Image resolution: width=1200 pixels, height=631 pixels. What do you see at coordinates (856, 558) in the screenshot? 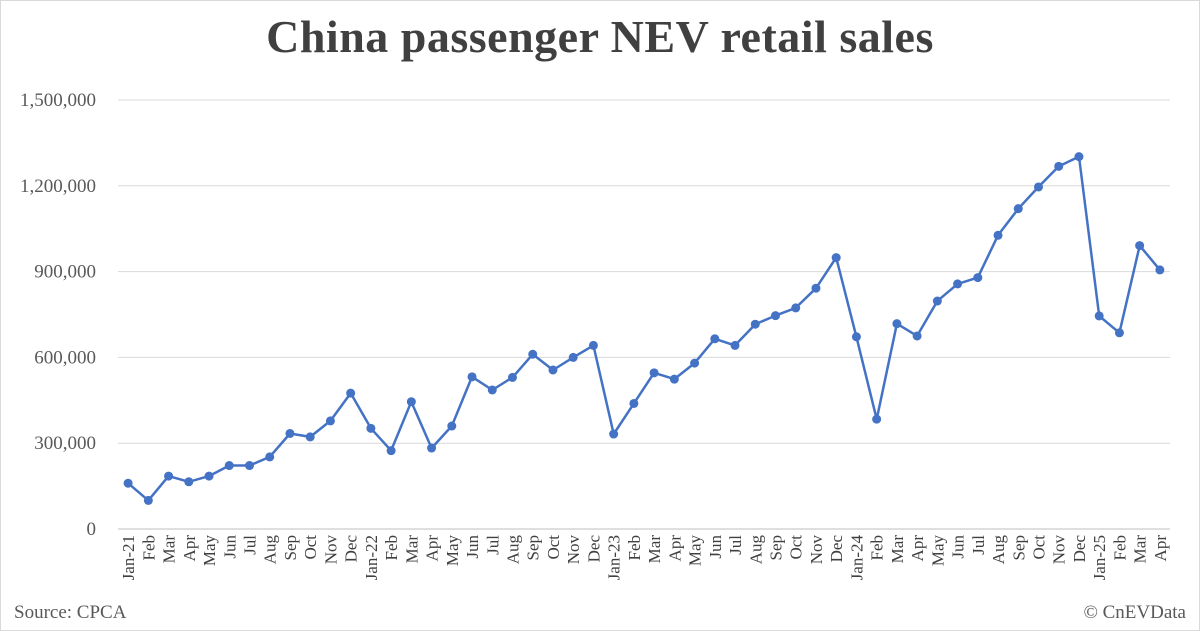
I see `x-tick-label: Jan-24` at bounding box center [856, 558].